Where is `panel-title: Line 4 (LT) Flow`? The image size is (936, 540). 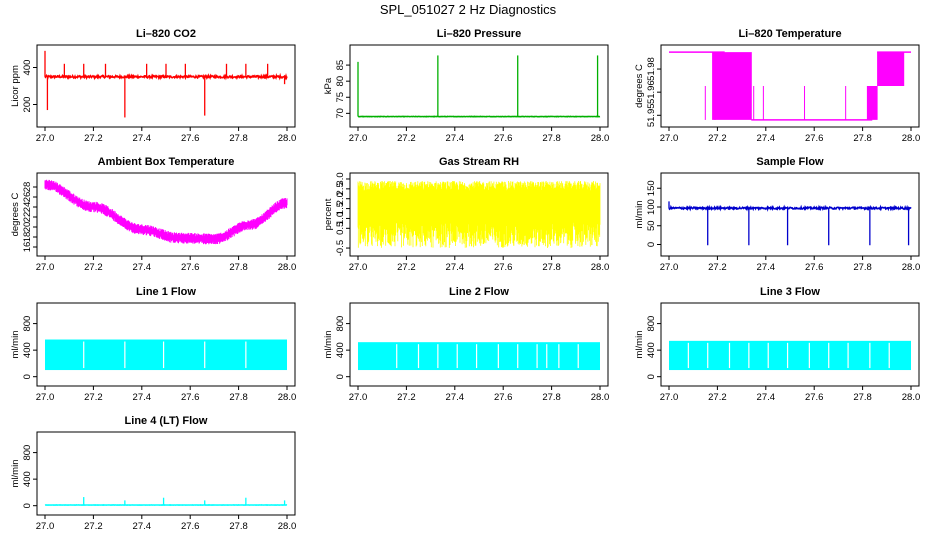
panel-title: Line 4 (LT) Flow is located at coordinates (166, 421).